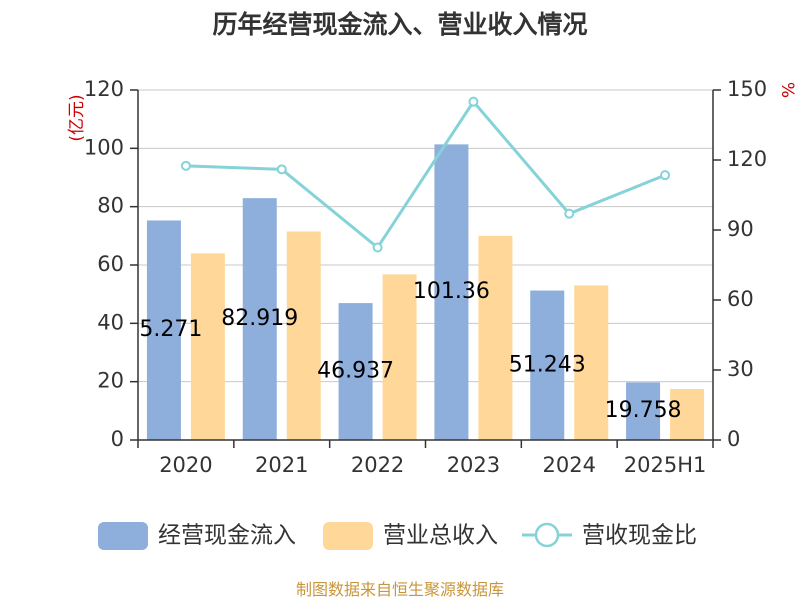  Describe the element at coordinates (117, 439) in the screenshot. I see `left-tick-label: 0` at that location.